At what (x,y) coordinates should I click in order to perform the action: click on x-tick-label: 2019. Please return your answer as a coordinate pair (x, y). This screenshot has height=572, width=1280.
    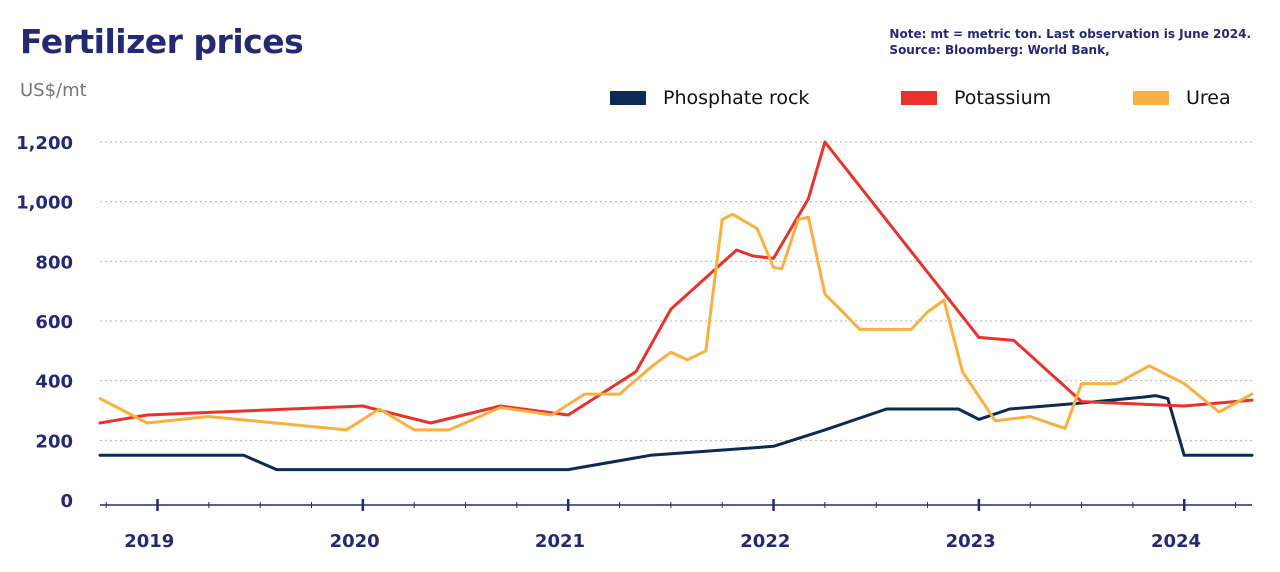
    Looking at the image, I should click on (149, 541).